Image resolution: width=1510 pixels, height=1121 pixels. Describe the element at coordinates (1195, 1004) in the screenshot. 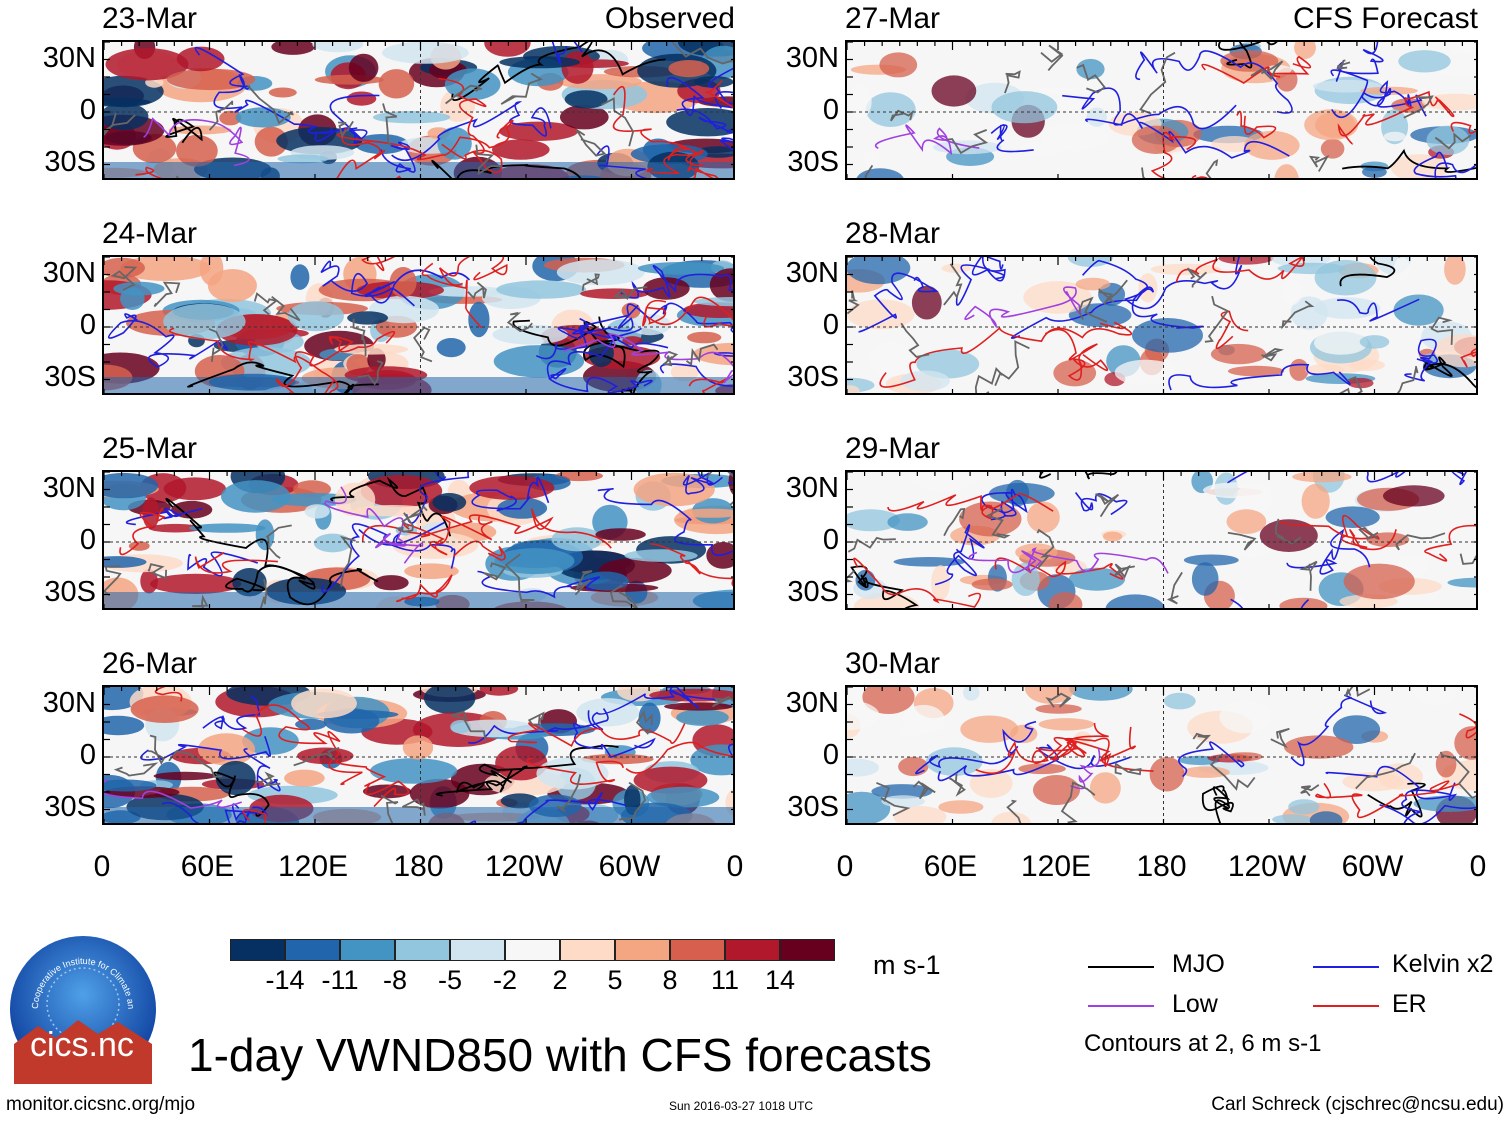

I see `legend-label-low: Low` at that location.